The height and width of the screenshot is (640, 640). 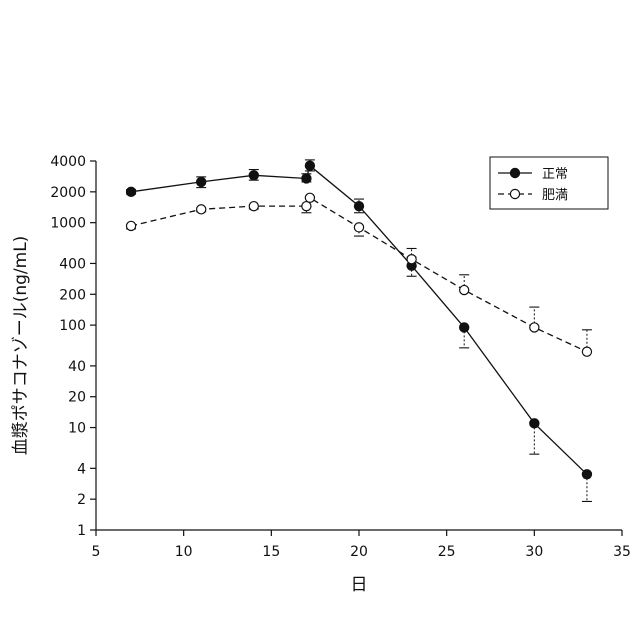 I want to click on y-tick-label: 10, so click(x=77, y=429).